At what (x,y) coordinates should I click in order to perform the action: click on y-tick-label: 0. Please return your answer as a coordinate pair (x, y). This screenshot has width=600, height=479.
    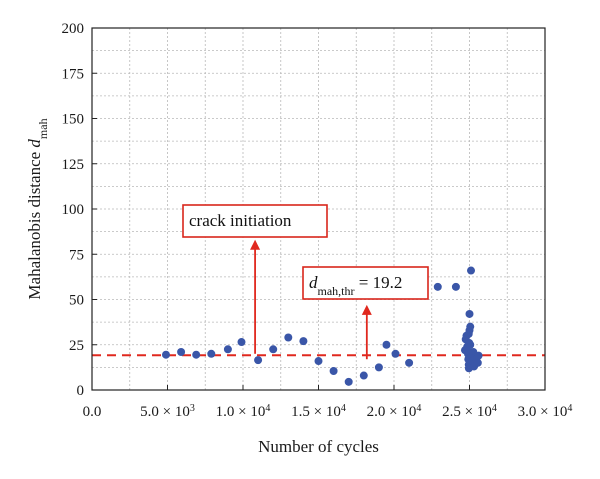
    Looking at the image, I should click on (81, 391).